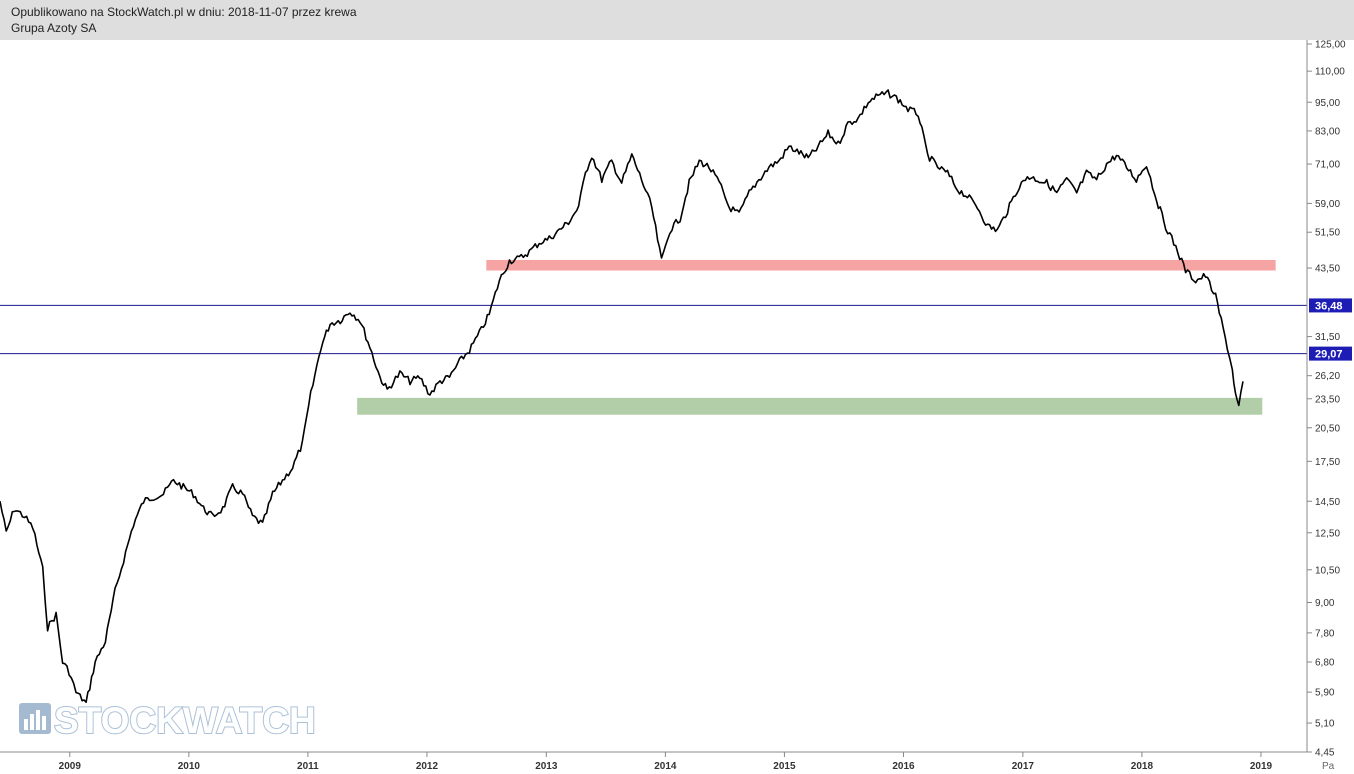 This screenshot has width=1354, height=774. Describe the element at coordinates (1327, 103) in the screenshot. I see `y-tick-label: 95,00` at that location.